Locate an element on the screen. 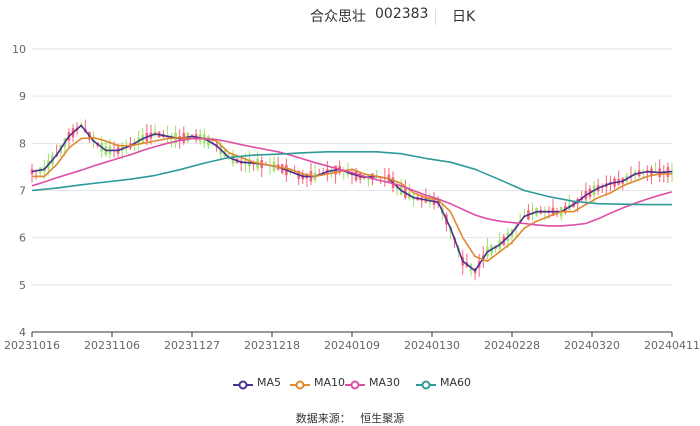 The image size is (700, 426). y-tick-label: 9 is located at coordinates (22, 96).